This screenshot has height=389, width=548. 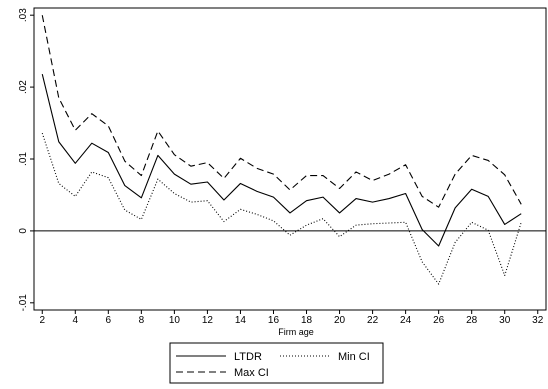 What do you see at coordinates (248, 357) in the screenshot?
I see `legend-label: LTDR` at bounding box center [248, 357].